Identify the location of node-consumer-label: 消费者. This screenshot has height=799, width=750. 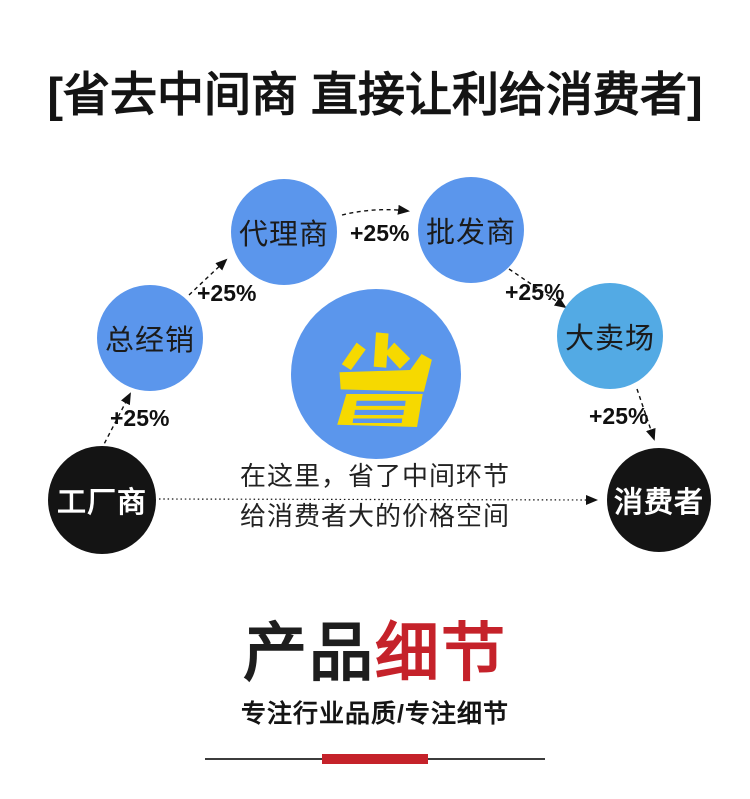
(658, 503).